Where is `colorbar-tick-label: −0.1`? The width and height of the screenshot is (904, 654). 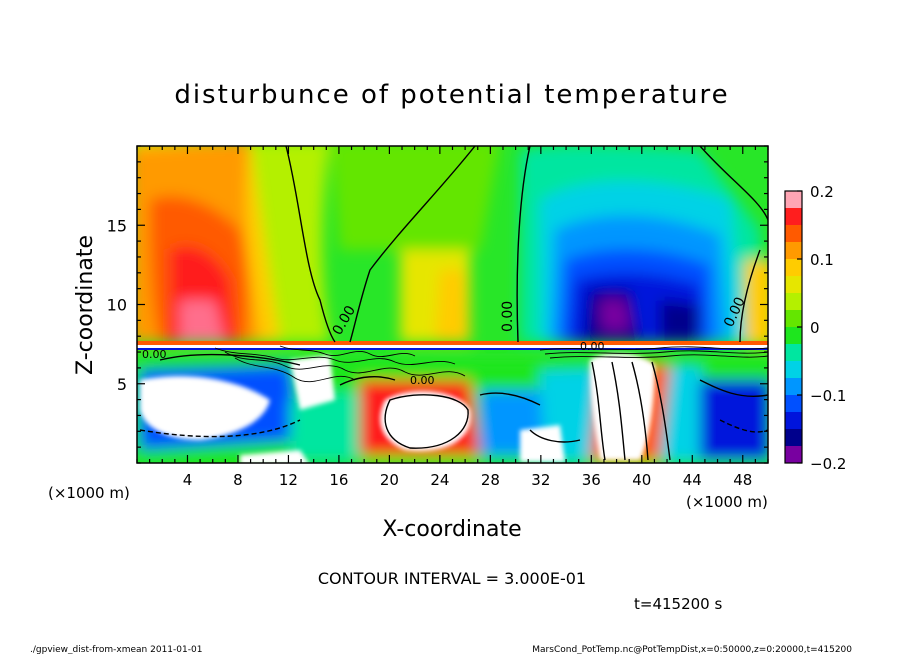 colorbar-tick-label: −0.1 is located at coordinates (828, 396).